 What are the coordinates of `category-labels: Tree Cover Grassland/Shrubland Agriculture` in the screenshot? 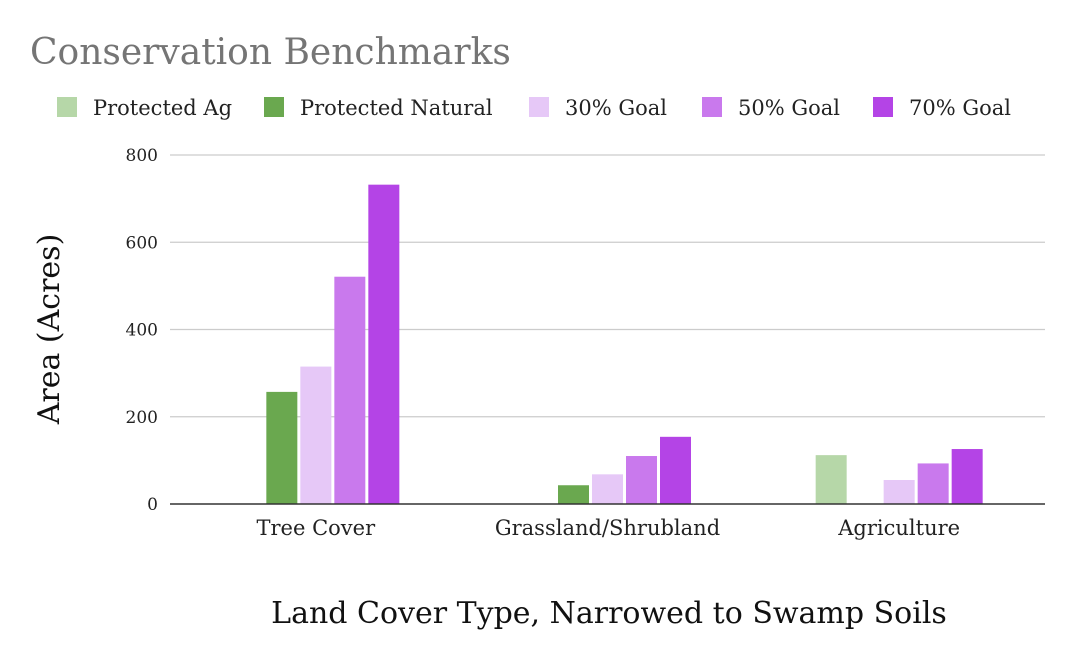 It's located at (609, 528).